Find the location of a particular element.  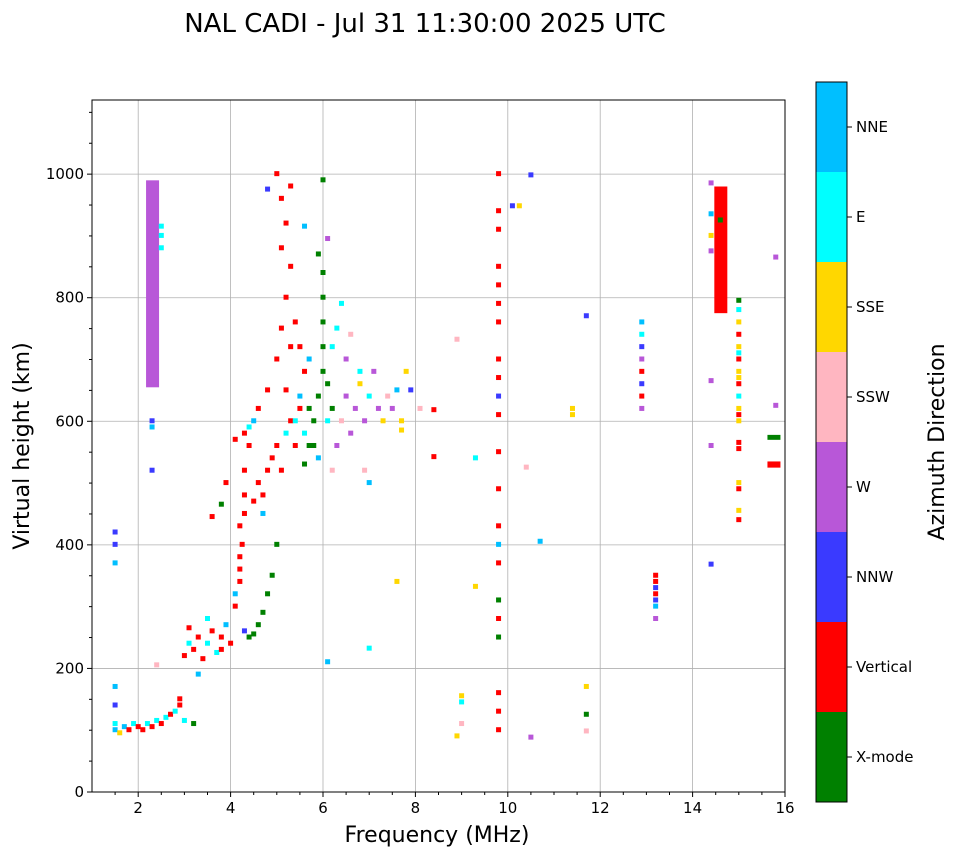

colorbar: X-mode Vertical NNW W SSW SSE E NNE is located at coordinates (864, 442).